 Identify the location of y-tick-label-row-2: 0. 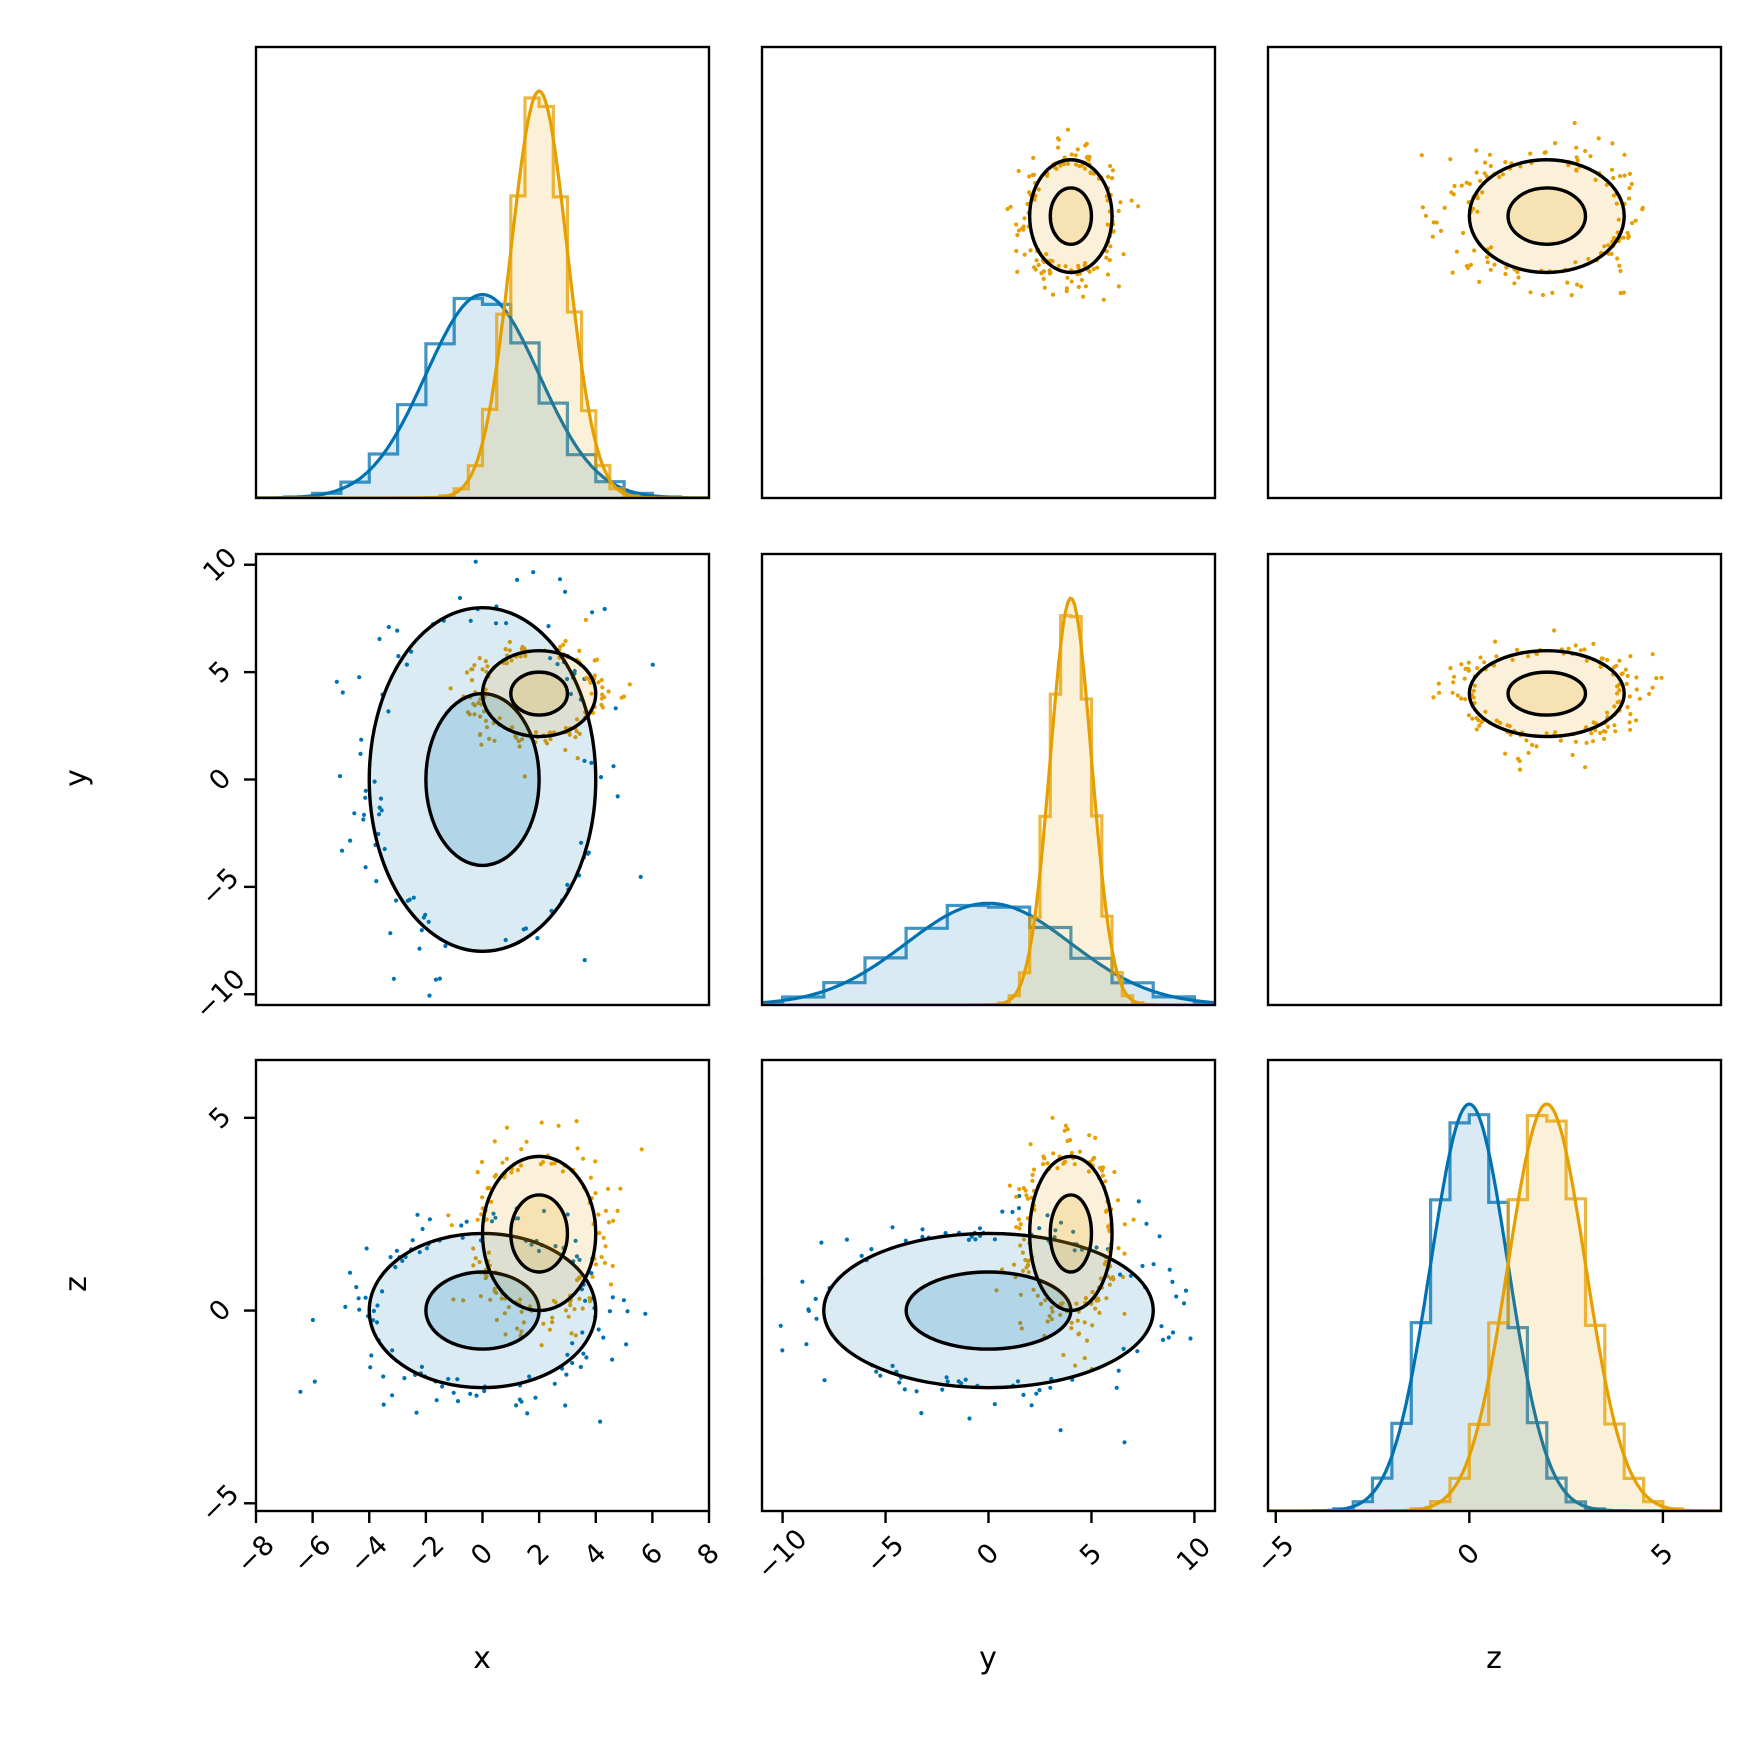
(220, 1311).